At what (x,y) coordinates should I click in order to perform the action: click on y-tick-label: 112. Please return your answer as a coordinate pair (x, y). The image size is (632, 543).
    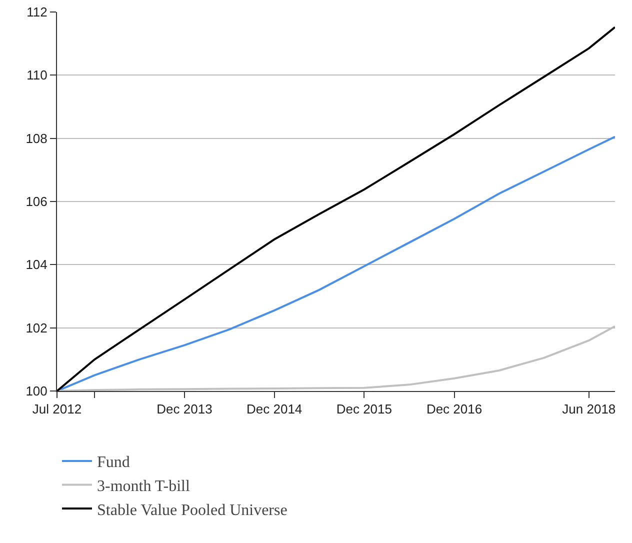
    Looking at the image, I should click on (37, 12).